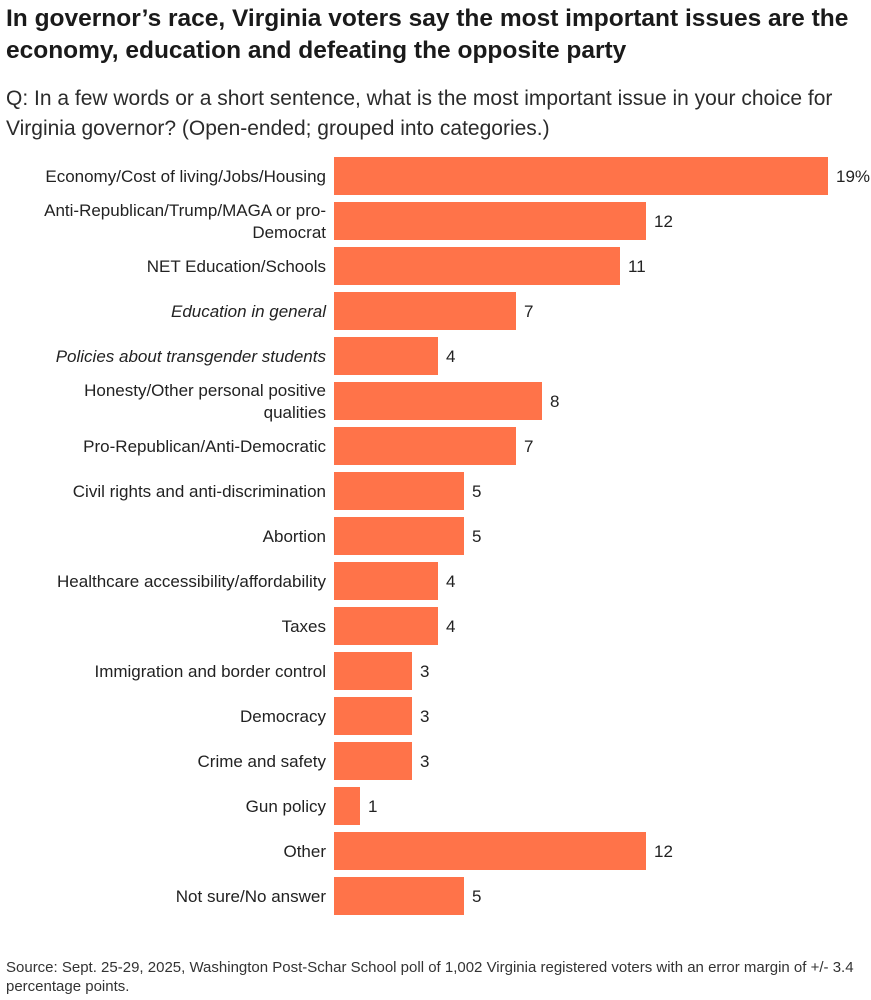  What do you see at coordinates (205, 401) in the screenshot?
I see `category-label: Honesty/Other personal positive qualities` at bounding box center [205, 401].